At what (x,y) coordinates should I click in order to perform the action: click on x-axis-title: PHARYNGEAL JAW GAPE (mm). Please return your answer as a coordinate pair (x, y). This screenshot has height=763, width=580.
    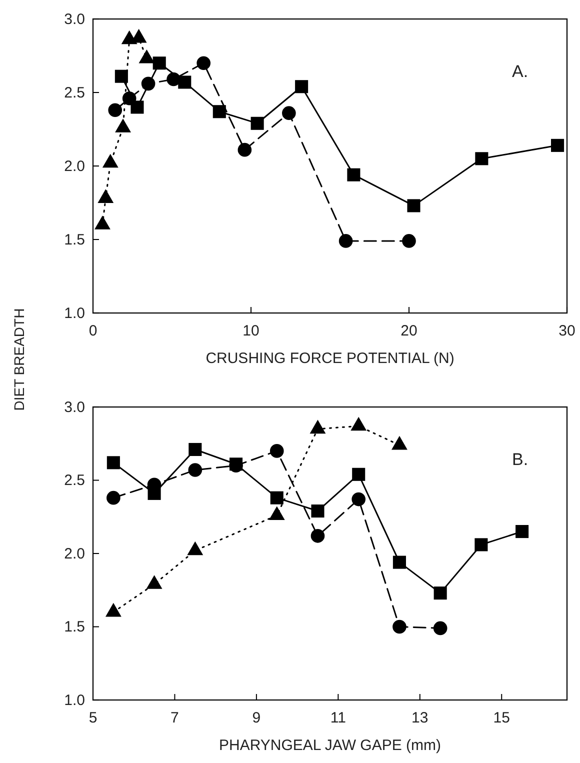
    Looking at the image, I should click on (330, 745).